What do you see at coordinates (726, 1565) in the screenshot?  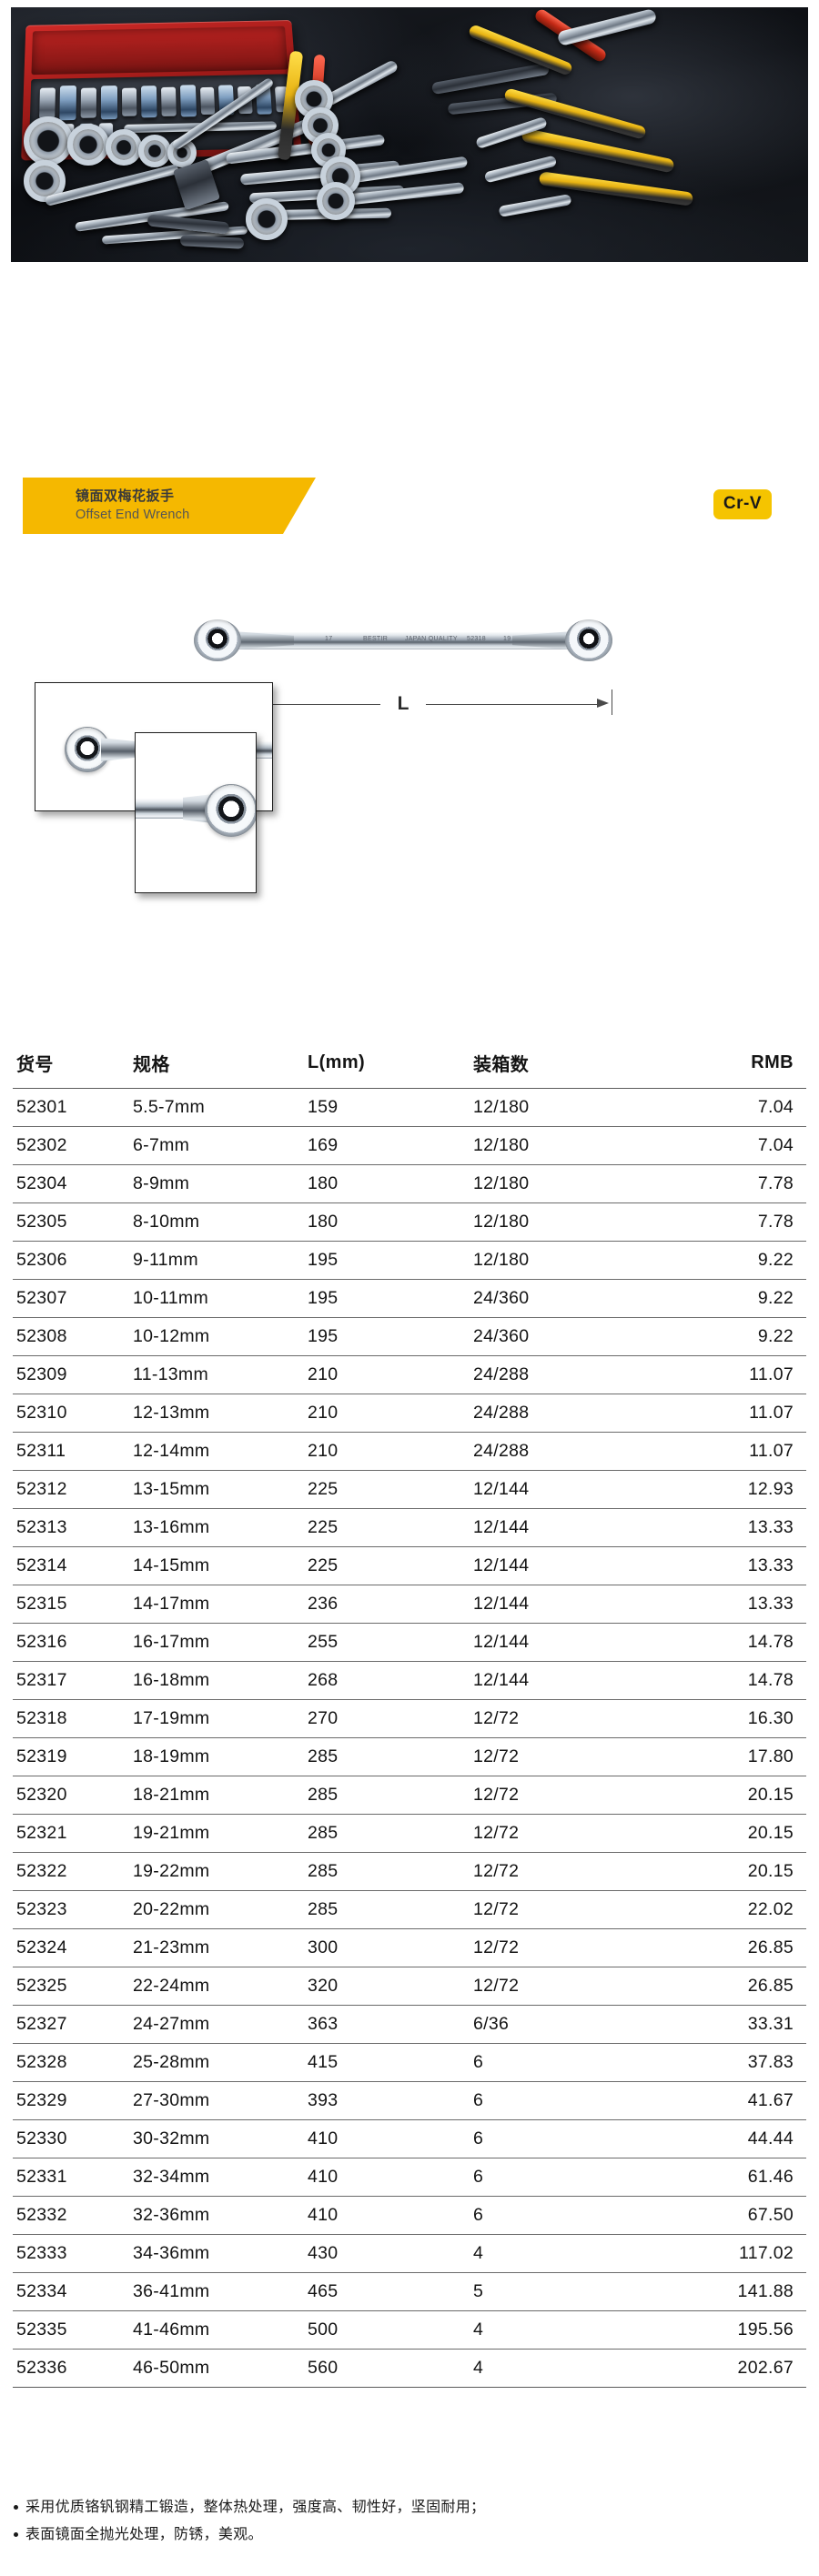 I see `cell-price: 13.33` at bounding box center [726, 1565].